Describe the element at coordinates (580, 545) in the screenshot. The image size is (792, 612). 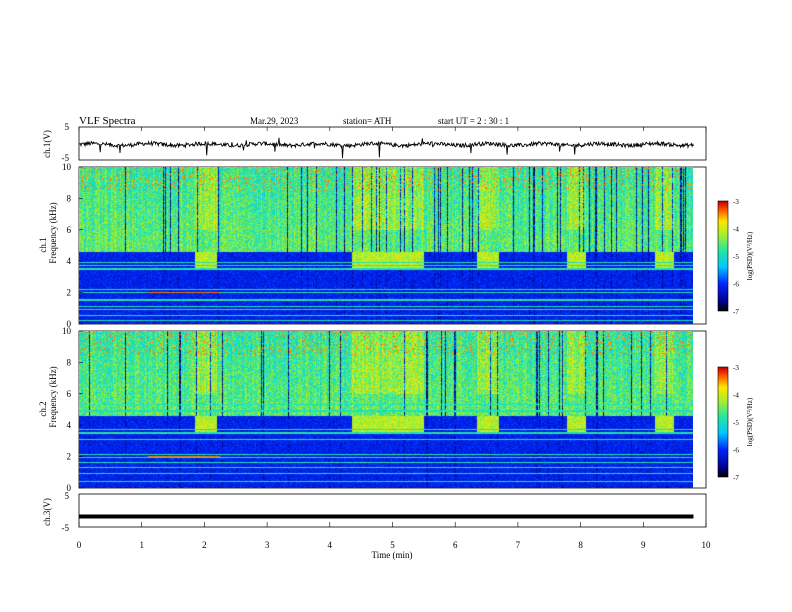
I see `time-tick-label: 8` at that location.